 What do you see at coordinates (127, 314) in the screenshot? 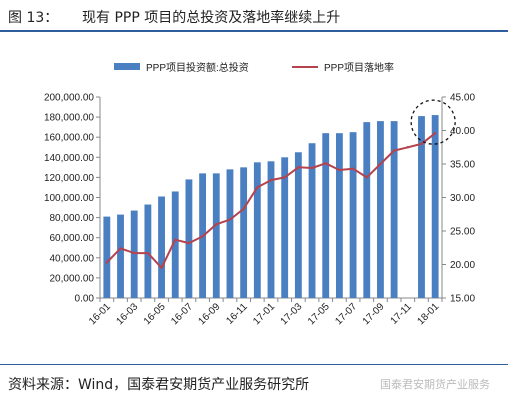
I see `x-tick-label: 16-03` at bounding box center [127, 314].